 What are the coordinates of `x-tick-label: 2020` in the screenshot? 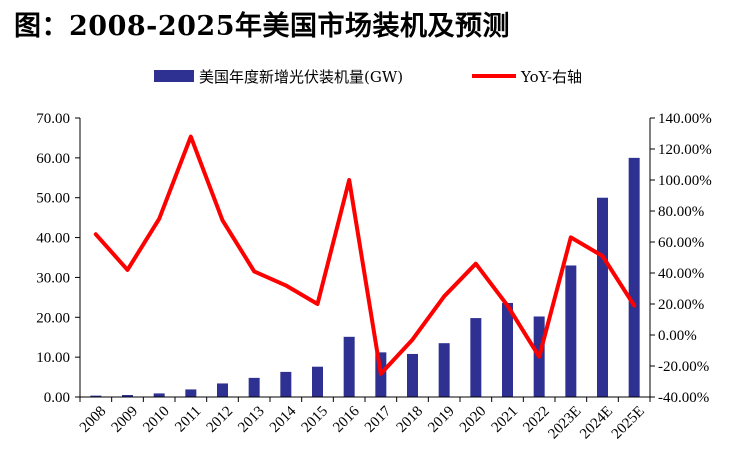 It's located at (473, 419).